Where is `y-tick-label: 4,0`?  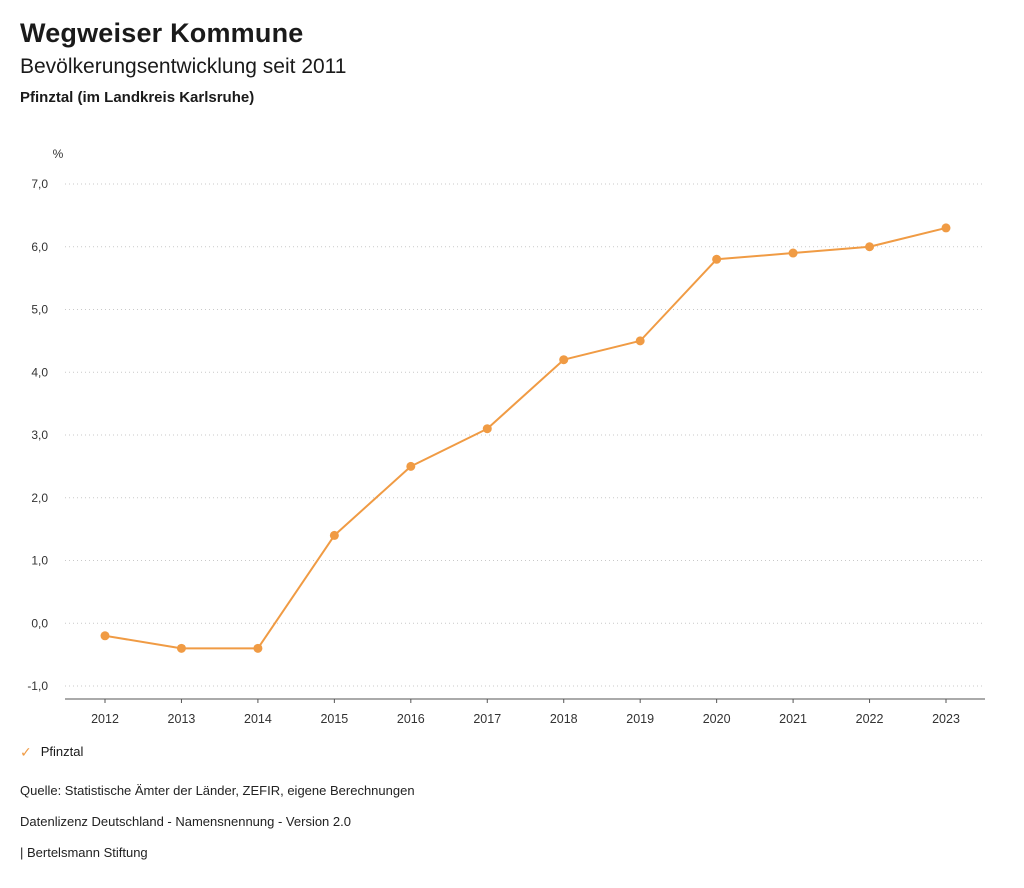 y-tick-label: 4,0 is located at coordinates (39, 372).